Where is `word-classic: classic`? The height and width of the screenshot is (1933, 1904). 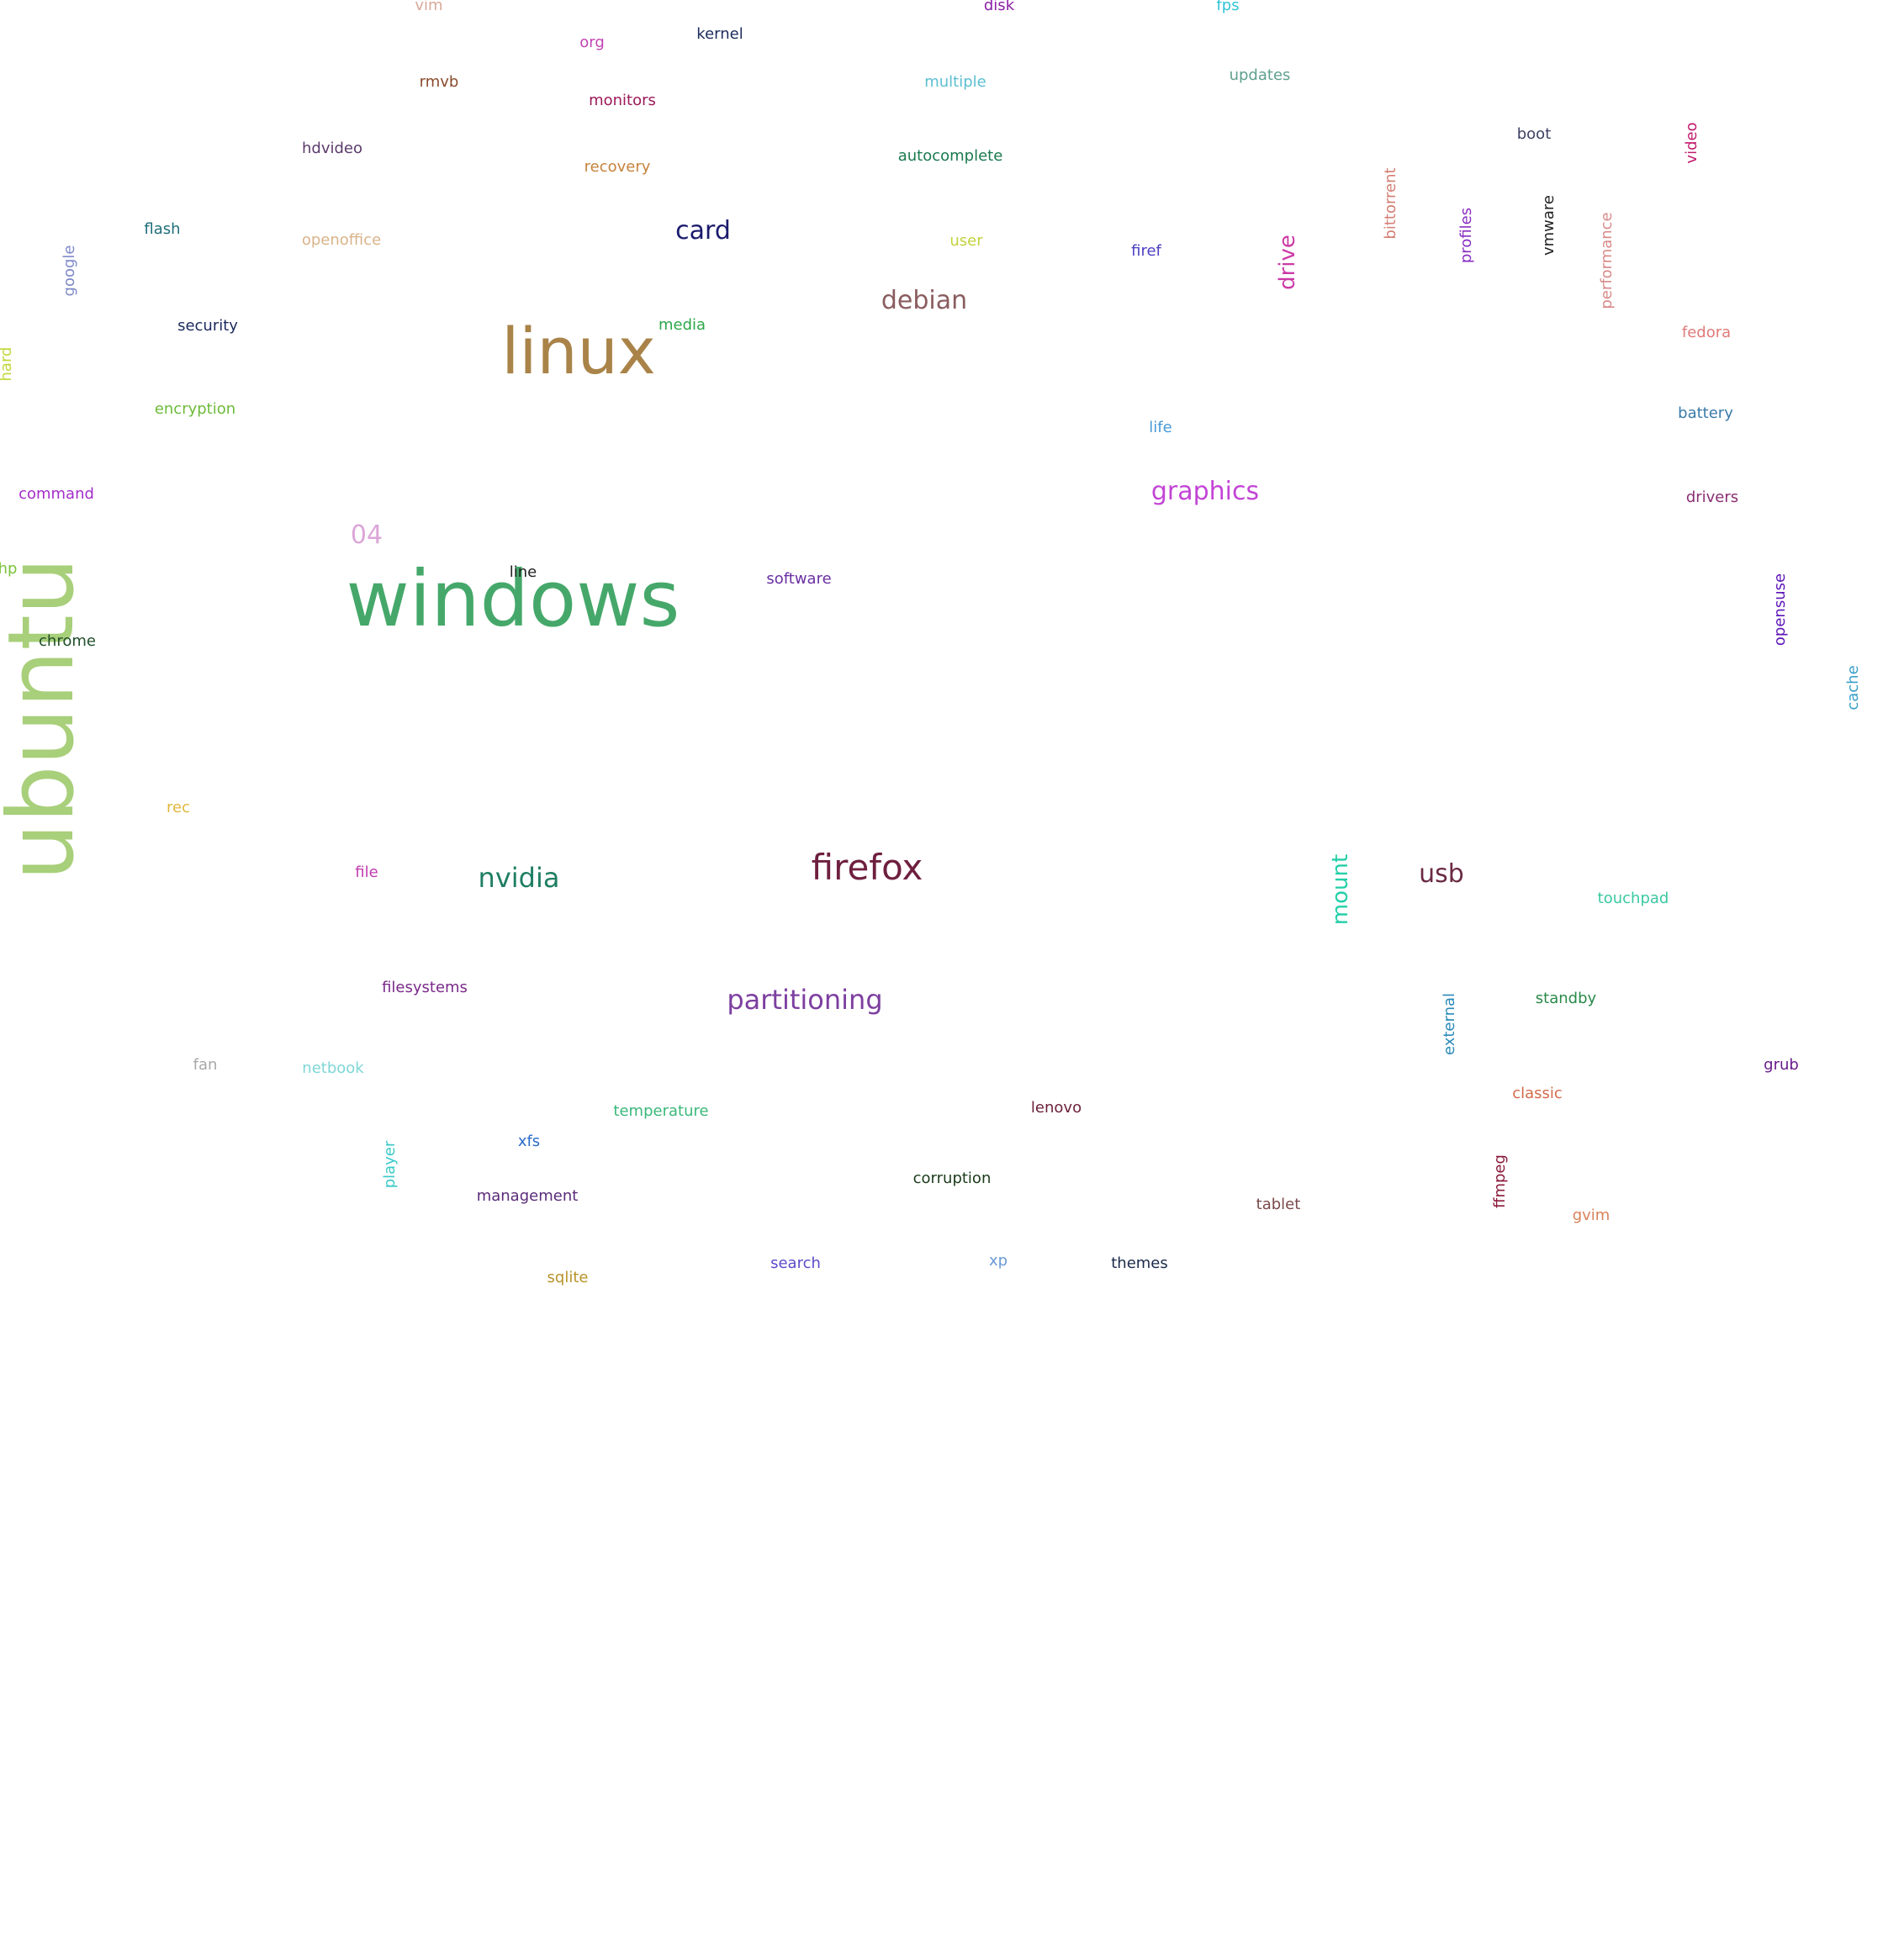
word-classic: classic is located at coordinates (1537, 1093).